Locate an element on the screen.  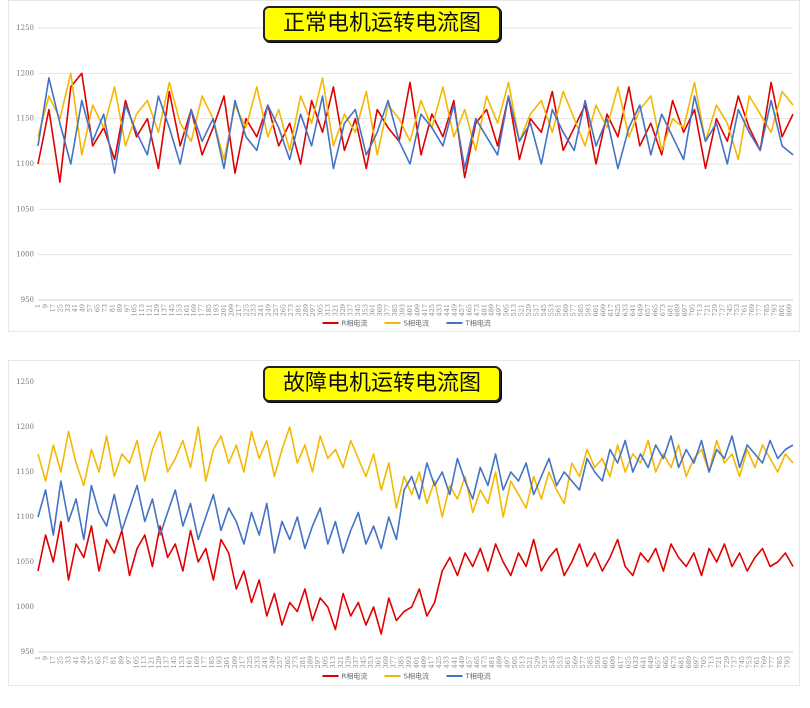
x-tick-label: 481 is located at coordinates (492, 662).